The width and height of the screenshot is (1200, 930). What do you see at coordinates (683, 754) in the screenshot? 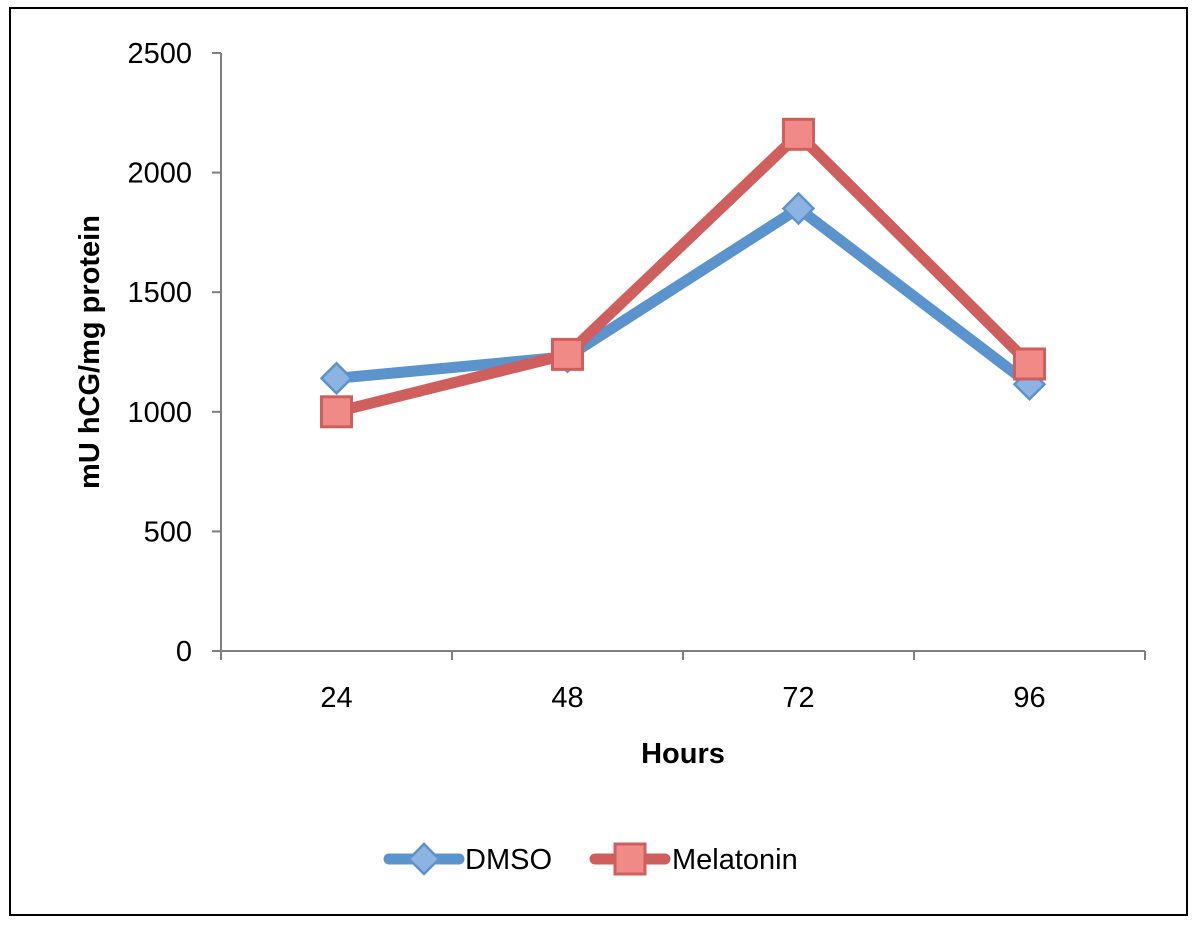
I see `x-axis-title: Hours` at bounding box center [683, 754].